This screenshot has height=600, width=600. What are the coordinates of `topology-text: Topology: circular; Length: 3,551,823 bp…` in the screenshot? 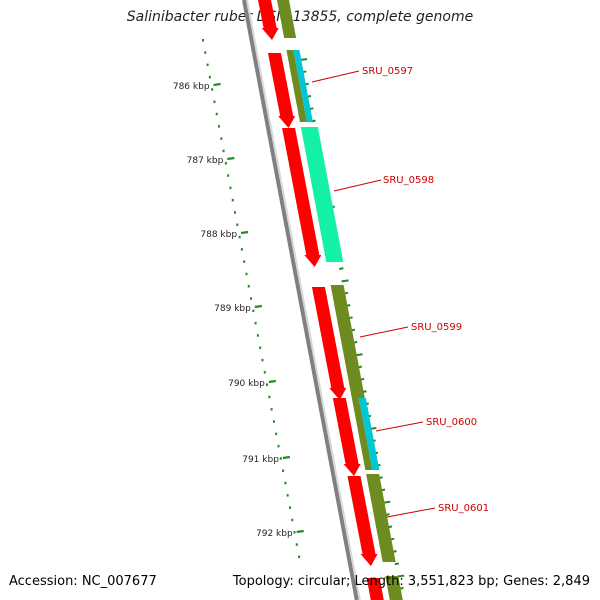 It's located at (411, 581).